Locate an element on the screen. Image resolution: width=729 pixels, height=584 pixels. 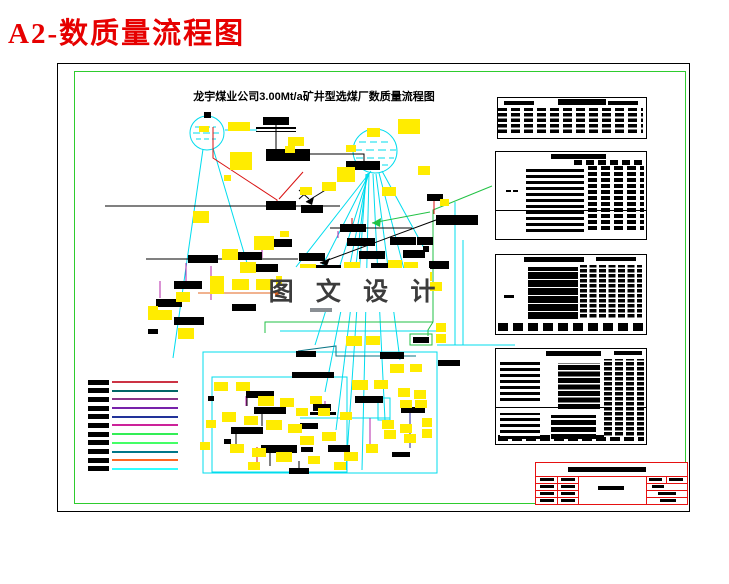
page-title: A2-数质量流程图 is located at coordinates (127, 34).